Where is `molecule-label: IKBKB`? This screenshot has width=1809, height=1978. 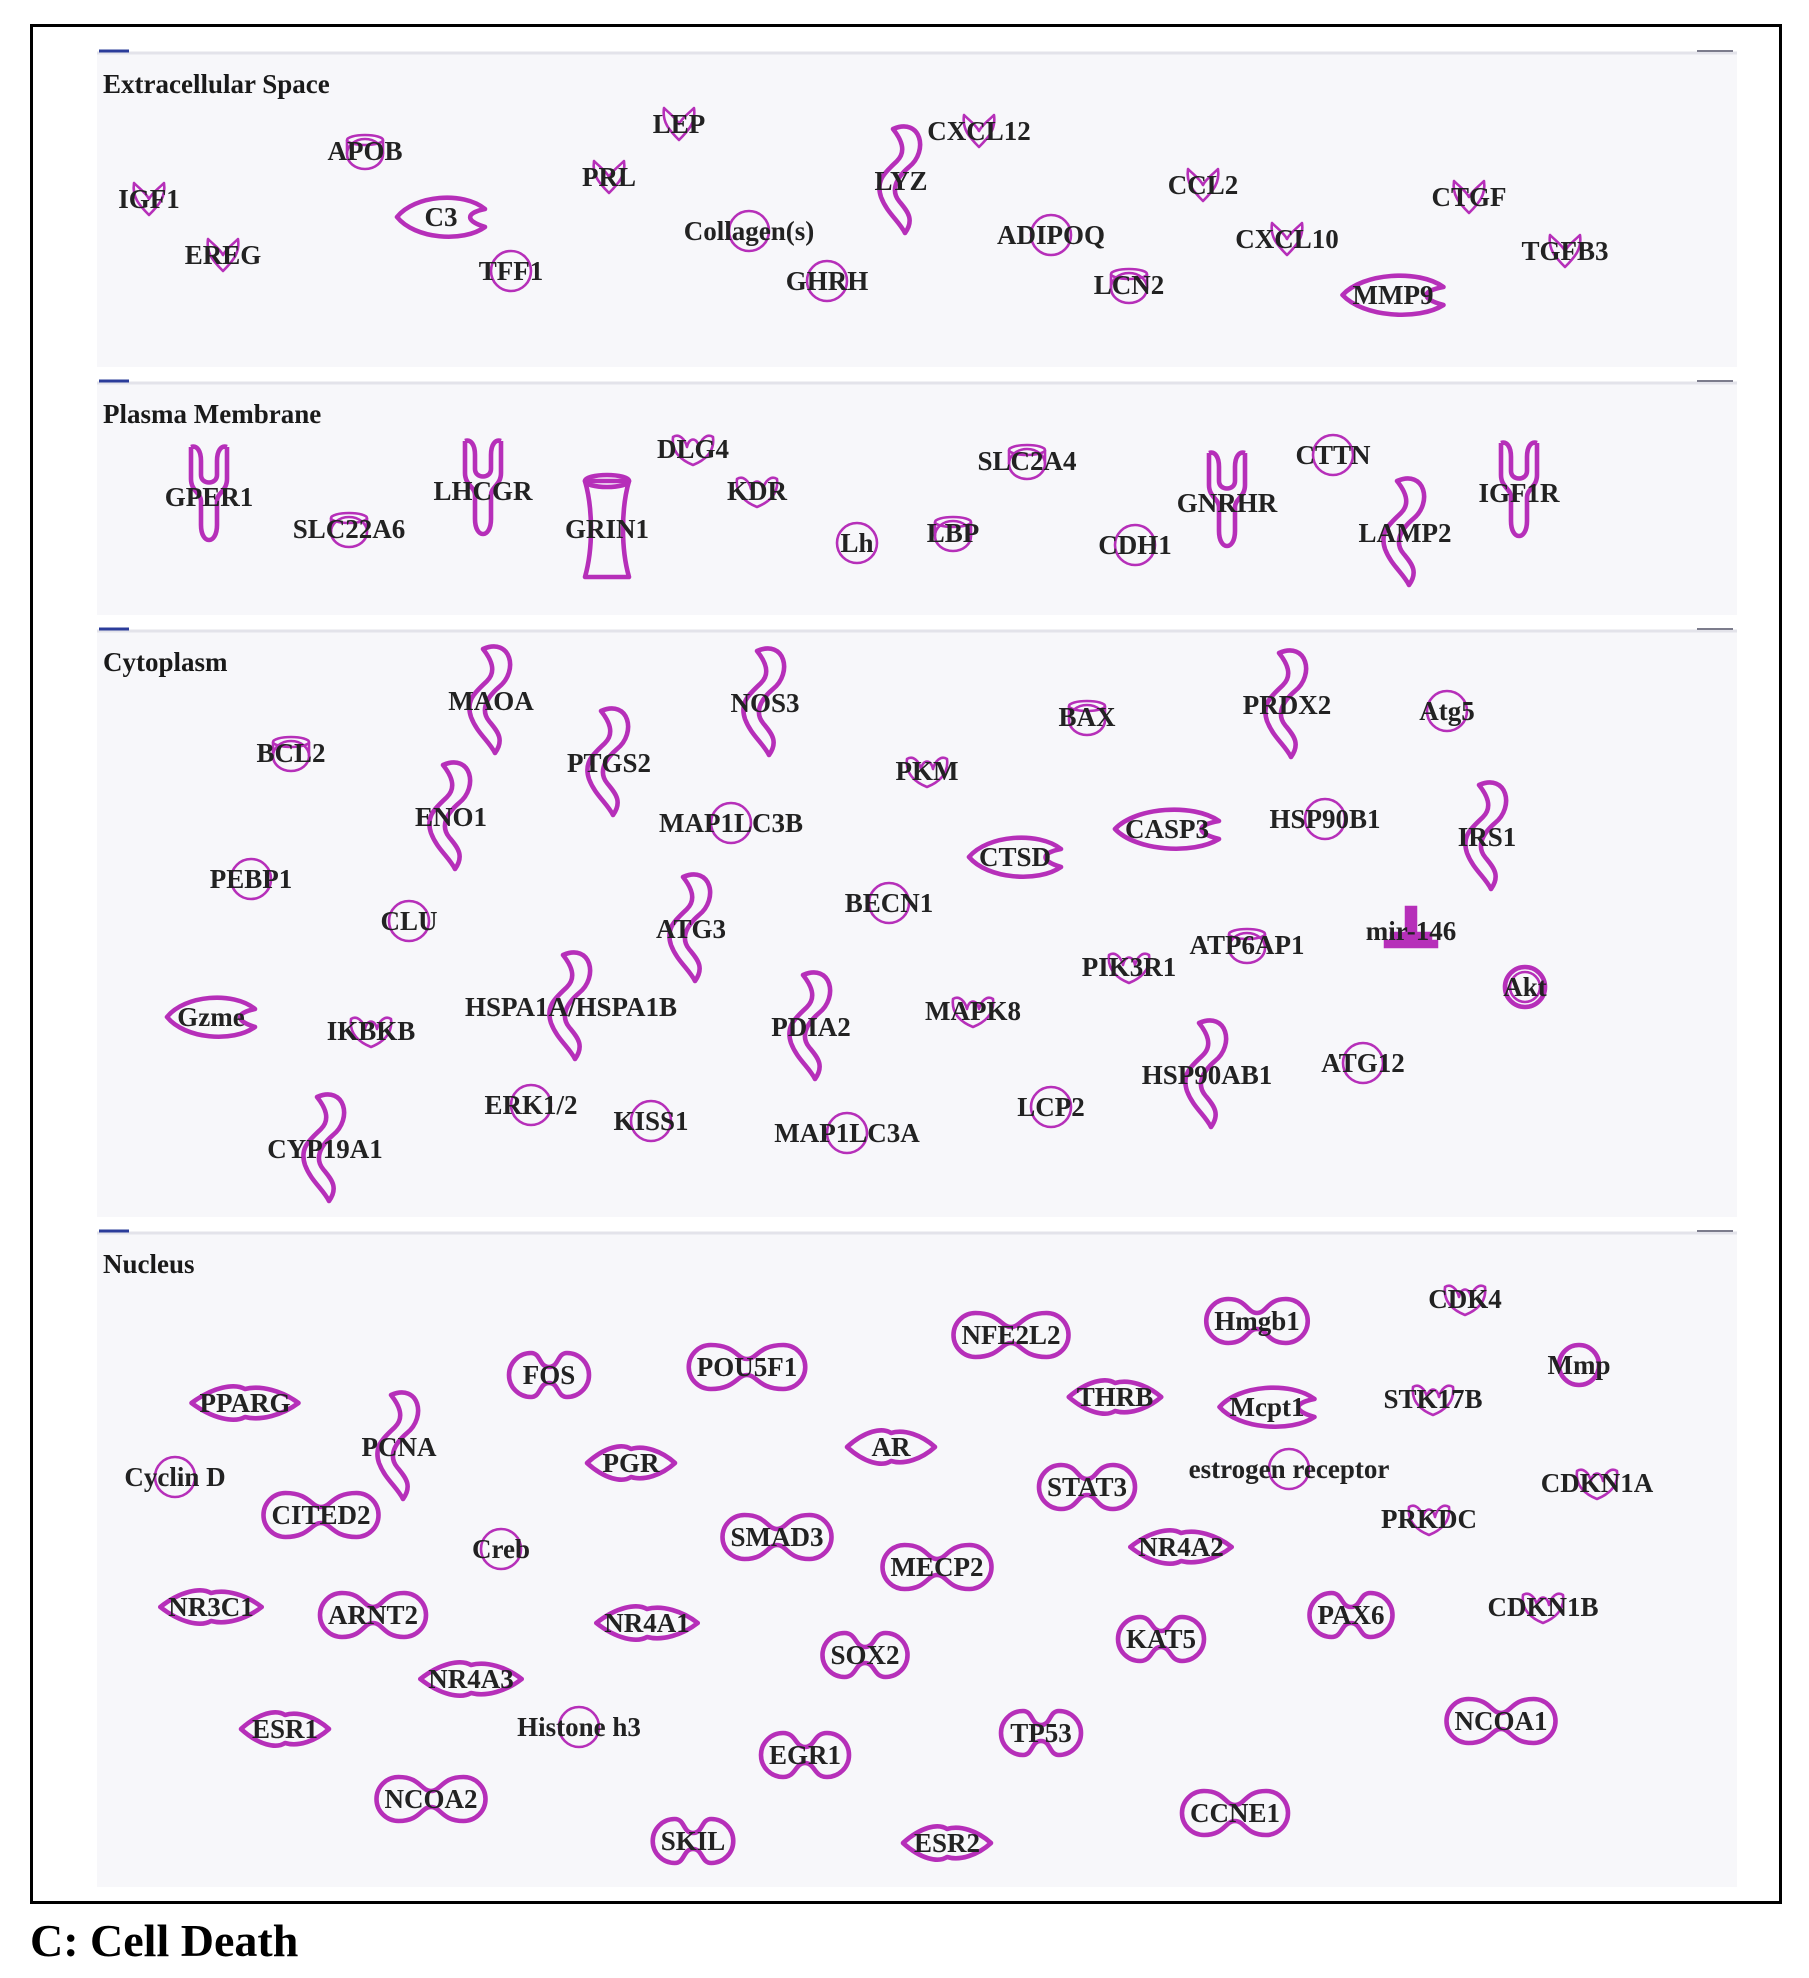
molecule-label: IKBKB is located at coordinates (371, 1031).